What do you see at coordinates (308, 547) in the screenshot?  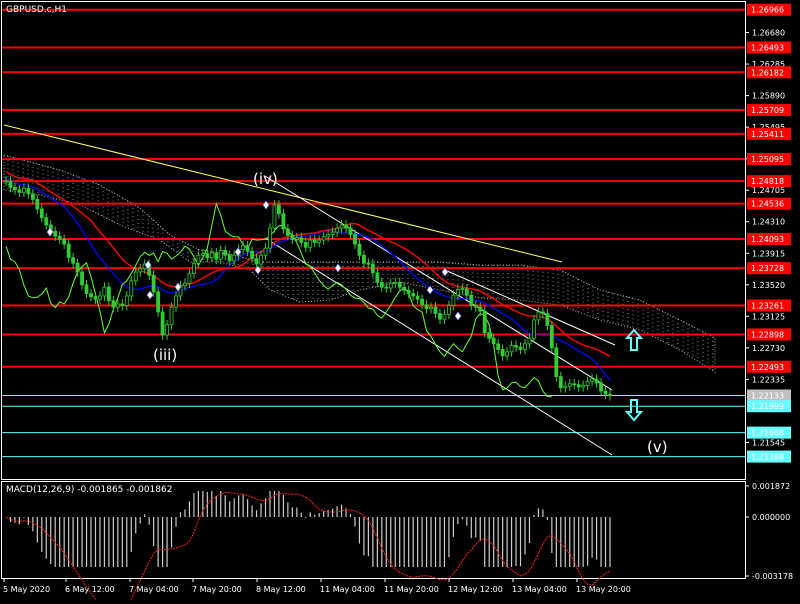 I see `macd-histogram` at bounding box center [308, 547].